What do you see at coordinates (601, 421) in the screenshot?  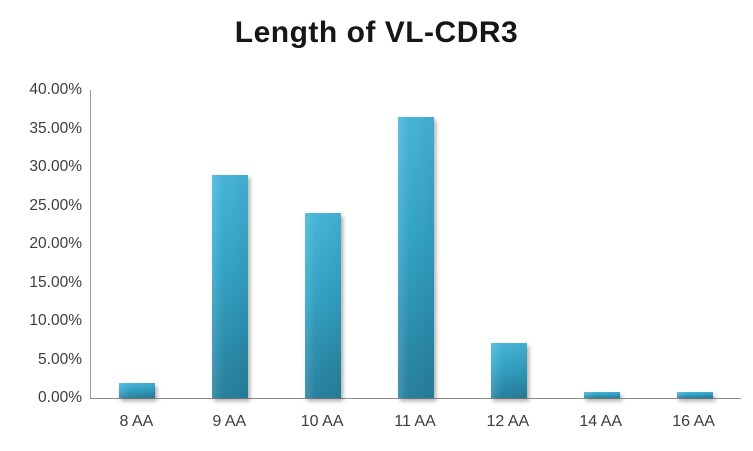 I see `x-tick-label: 14 AA` at bounding box center [601, 421].